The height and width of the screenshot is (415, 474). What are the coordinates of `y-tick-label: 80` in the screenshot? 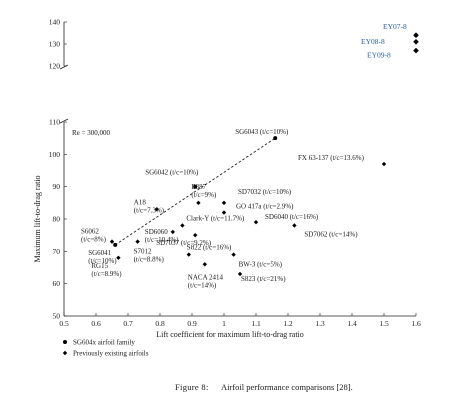 It's located at (57, 219).